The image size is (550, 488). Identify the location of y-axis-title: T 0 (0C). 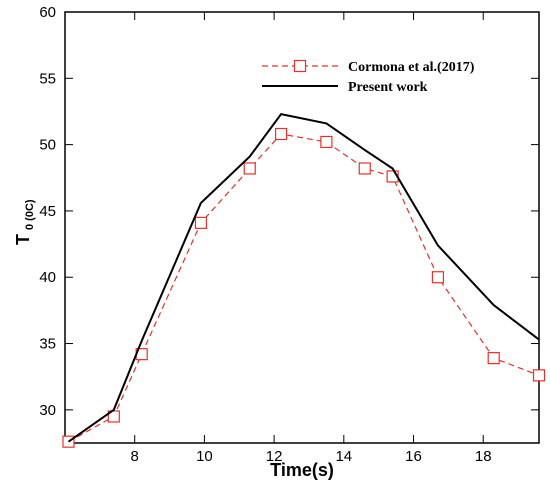
(24, 222).